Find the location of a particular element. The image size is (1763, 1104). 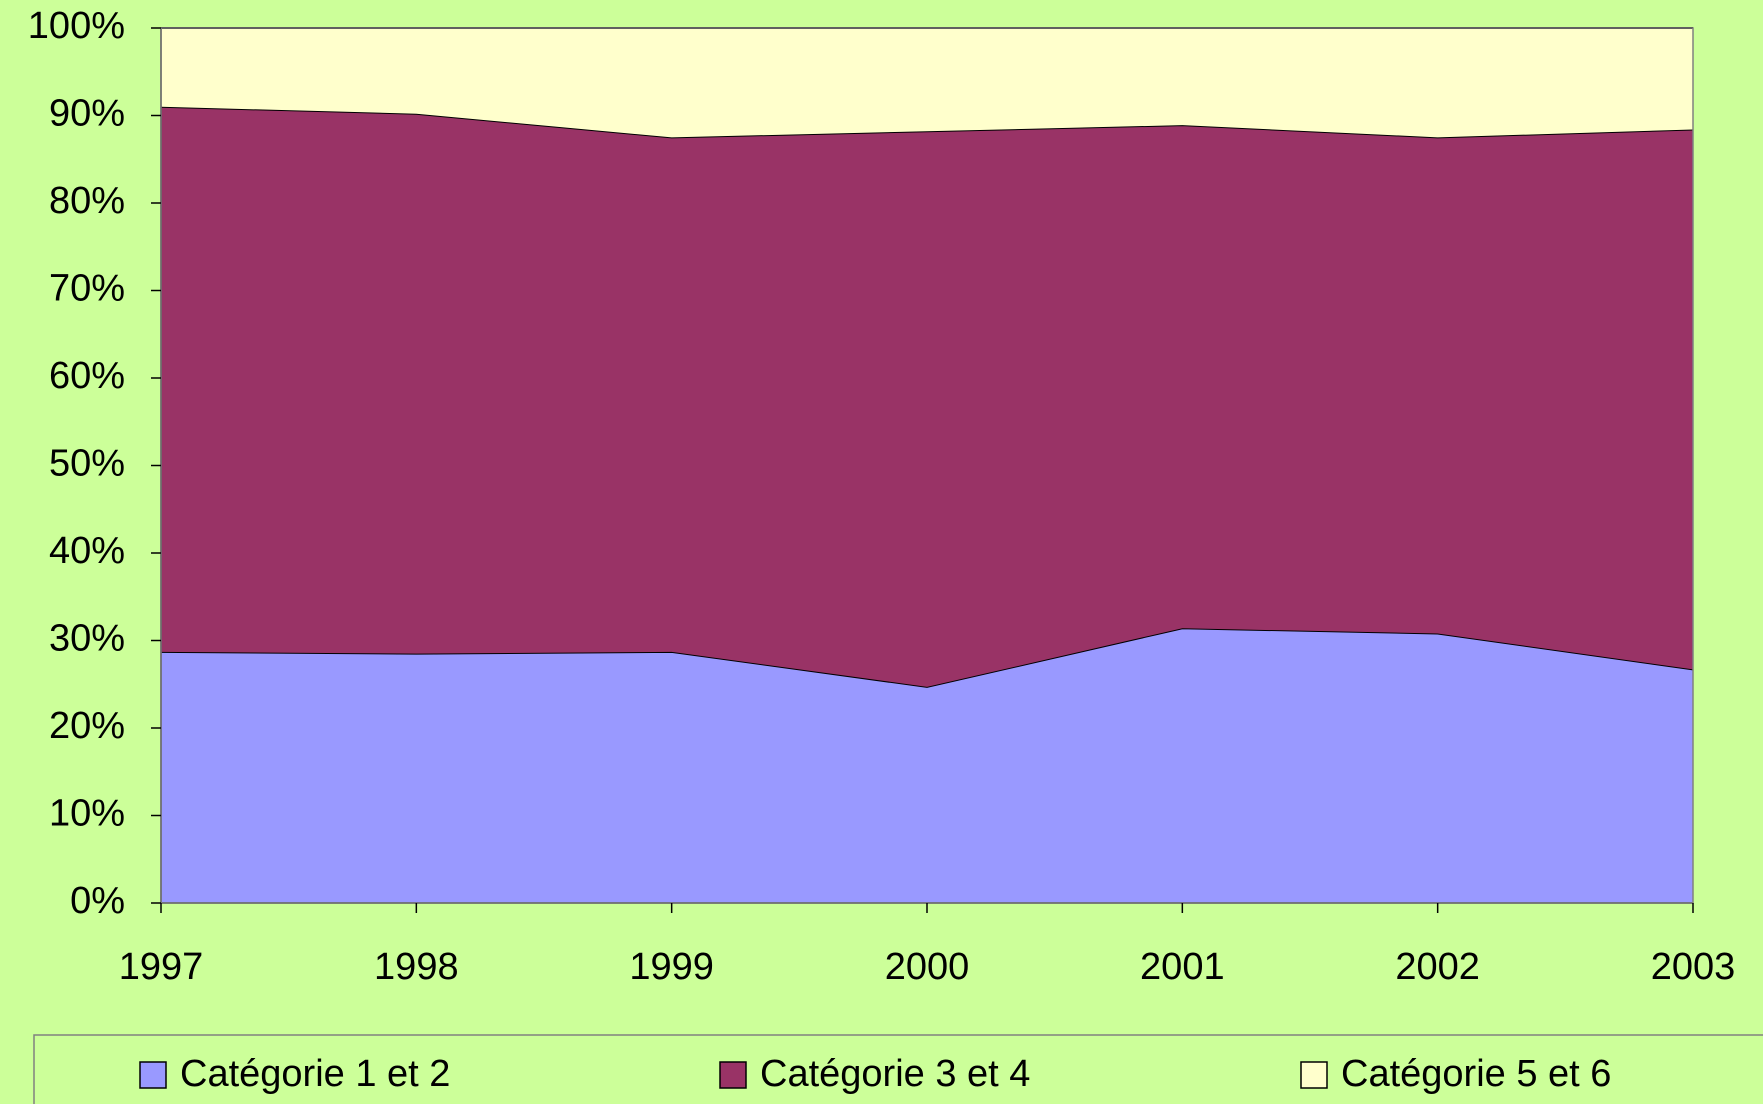

x-tick-label: 2002 is located at coordinates (1437, 967).